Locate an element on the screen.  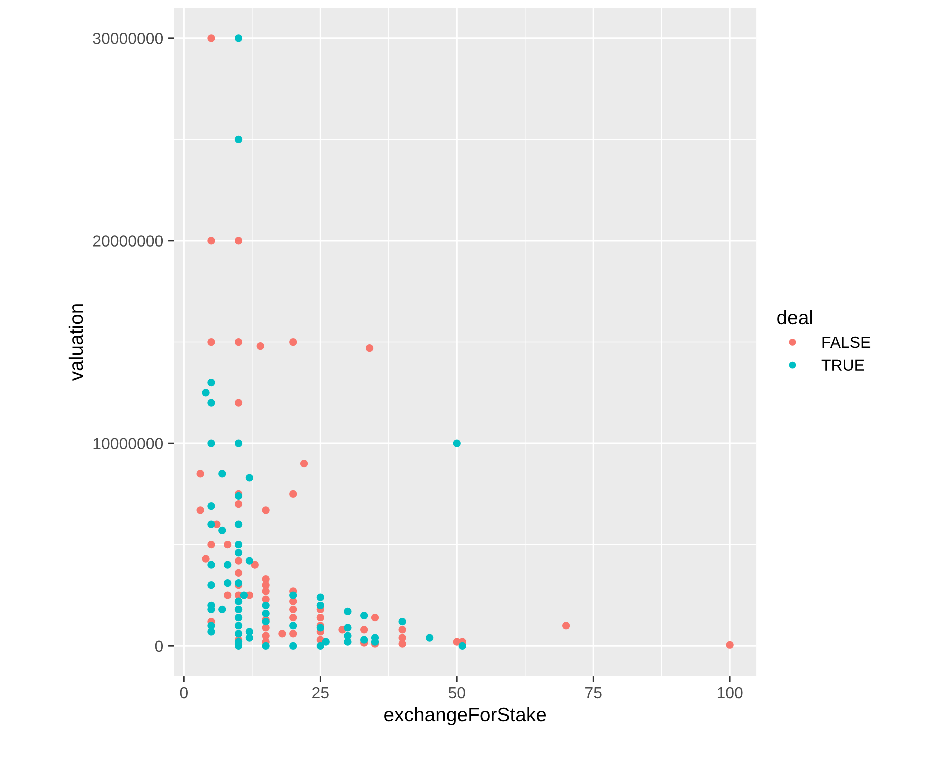
legend-title: deal is located at coordinates (795, 317).